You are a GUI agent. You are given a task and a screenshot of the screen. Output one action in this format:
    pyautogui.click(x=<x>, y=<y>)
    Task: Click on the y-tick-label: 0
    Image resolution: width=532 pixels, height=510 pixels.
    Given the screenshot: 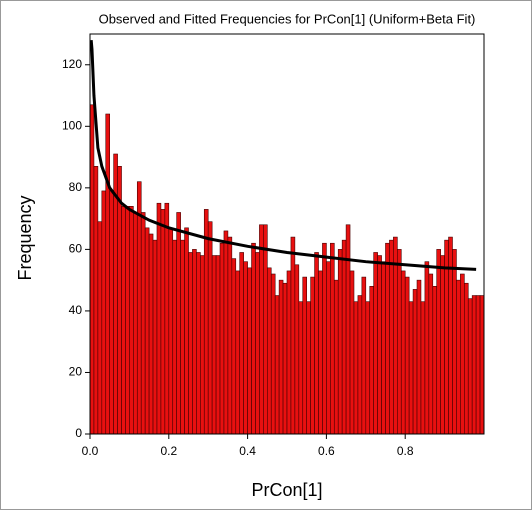 What is the action you would take?
    pyautogui.click(x=78, y=433)
    